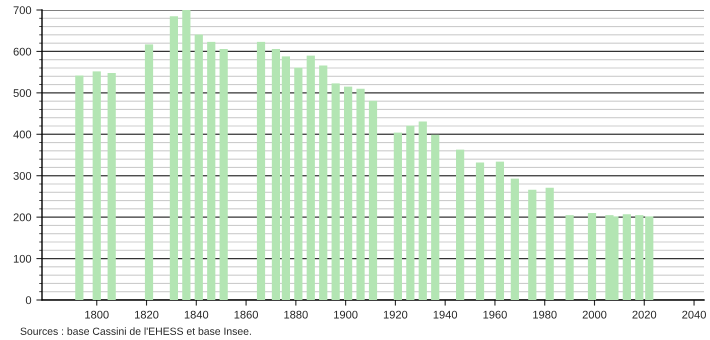 The image size is (710, 340). Describe the element at coordinates (22, 134) in the screenshot. I see `y-tick-label: 400` at that location.